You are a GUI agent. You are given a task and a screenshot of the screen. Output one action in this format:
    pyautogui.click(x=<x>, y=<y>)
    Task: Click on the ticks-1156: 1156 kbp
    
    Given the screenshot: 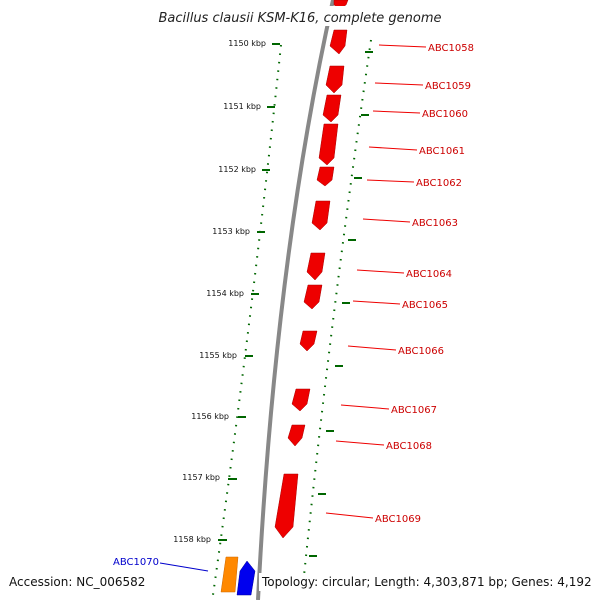 What is the action you would take?
    pyautogui.click(x=218, y=416)
    